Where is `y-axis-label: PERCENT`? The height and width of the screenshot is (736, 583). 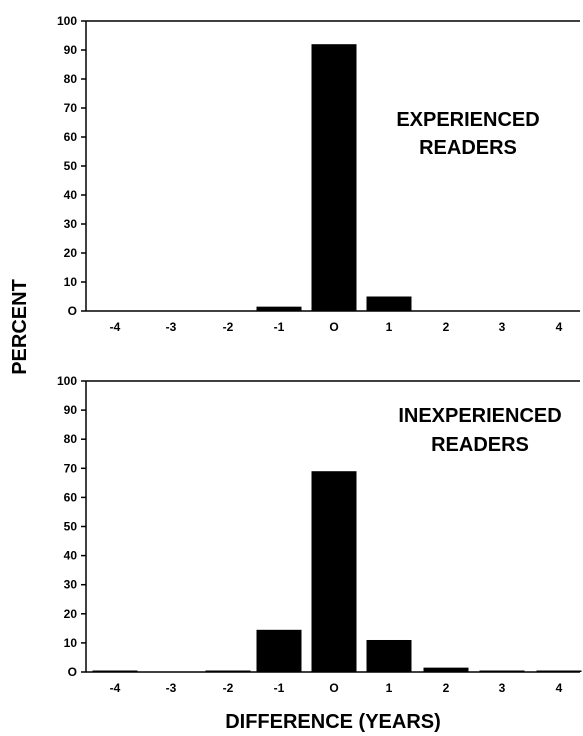
y-axis-label: PERCENT is located at coordinates (20, 327).